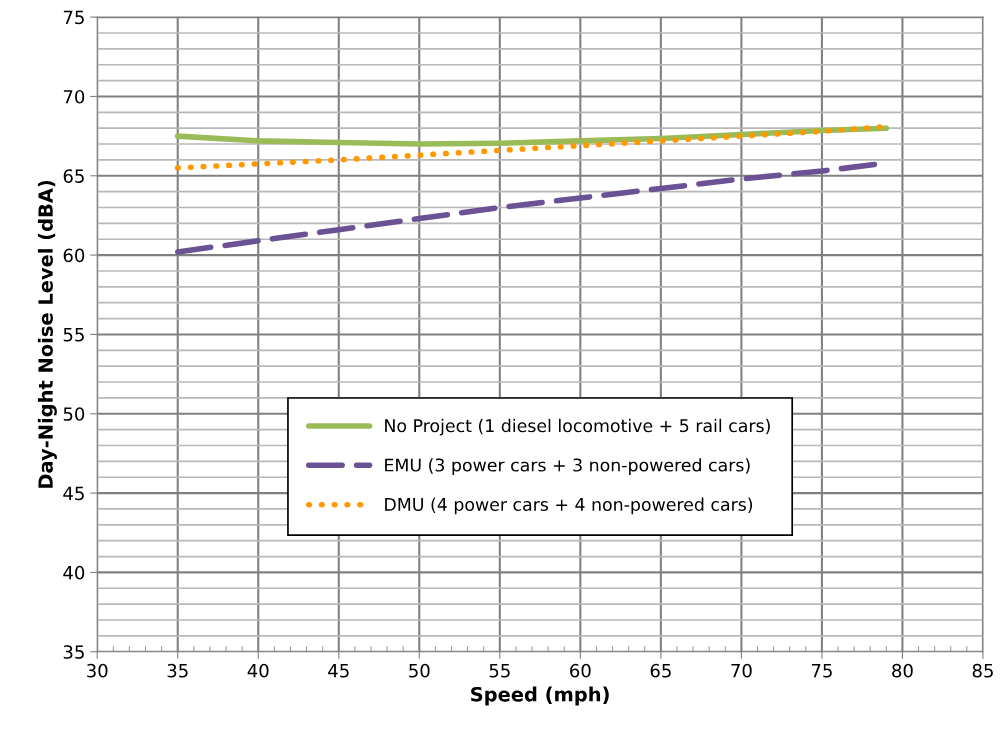 The image size is (1002, 744). What do you see at coordinates (73, 176) in the screenshot?
I see `y-tick-label: 65` at bounding box center [73, 176].